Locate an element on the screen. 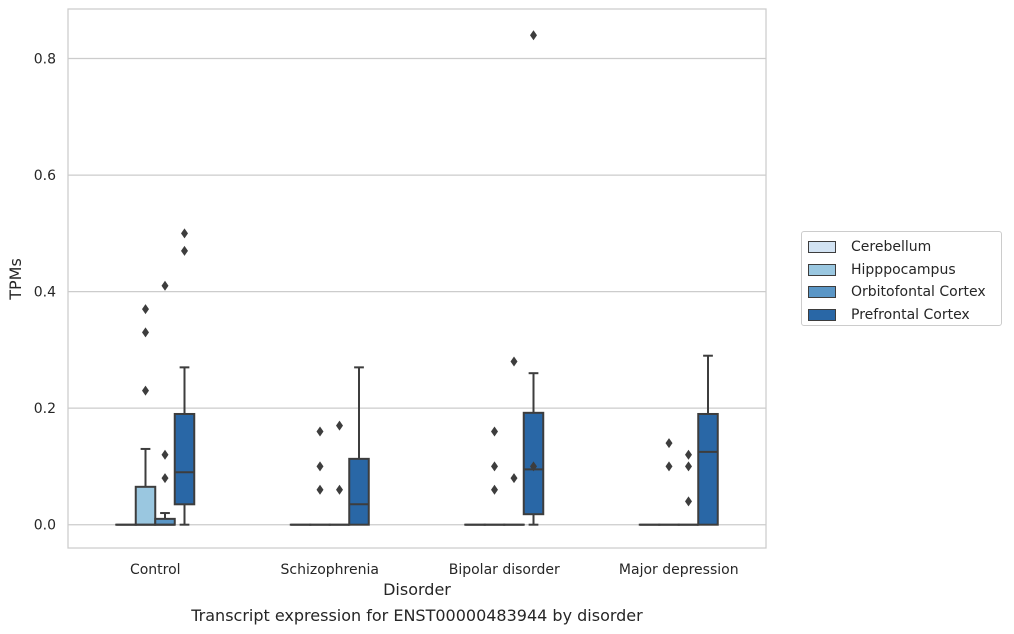  legend-item: Orbitofontal Cortex is located at coordinates (904, 292).